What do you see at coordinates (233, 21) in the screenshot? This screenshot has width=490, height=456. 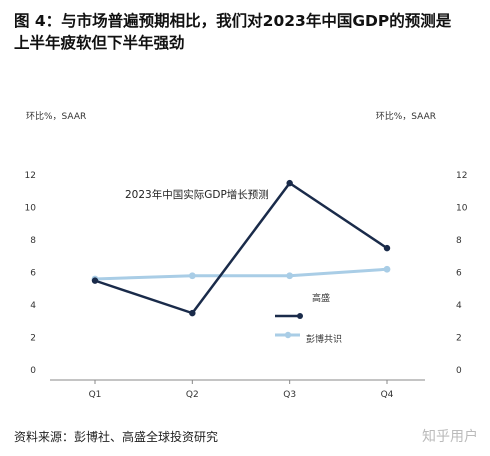 I see `figure-title-line-1: 图 4：与市场普遍预期相比，我们对2023年中国GDP的预测是` at bounding box center [233, 21].